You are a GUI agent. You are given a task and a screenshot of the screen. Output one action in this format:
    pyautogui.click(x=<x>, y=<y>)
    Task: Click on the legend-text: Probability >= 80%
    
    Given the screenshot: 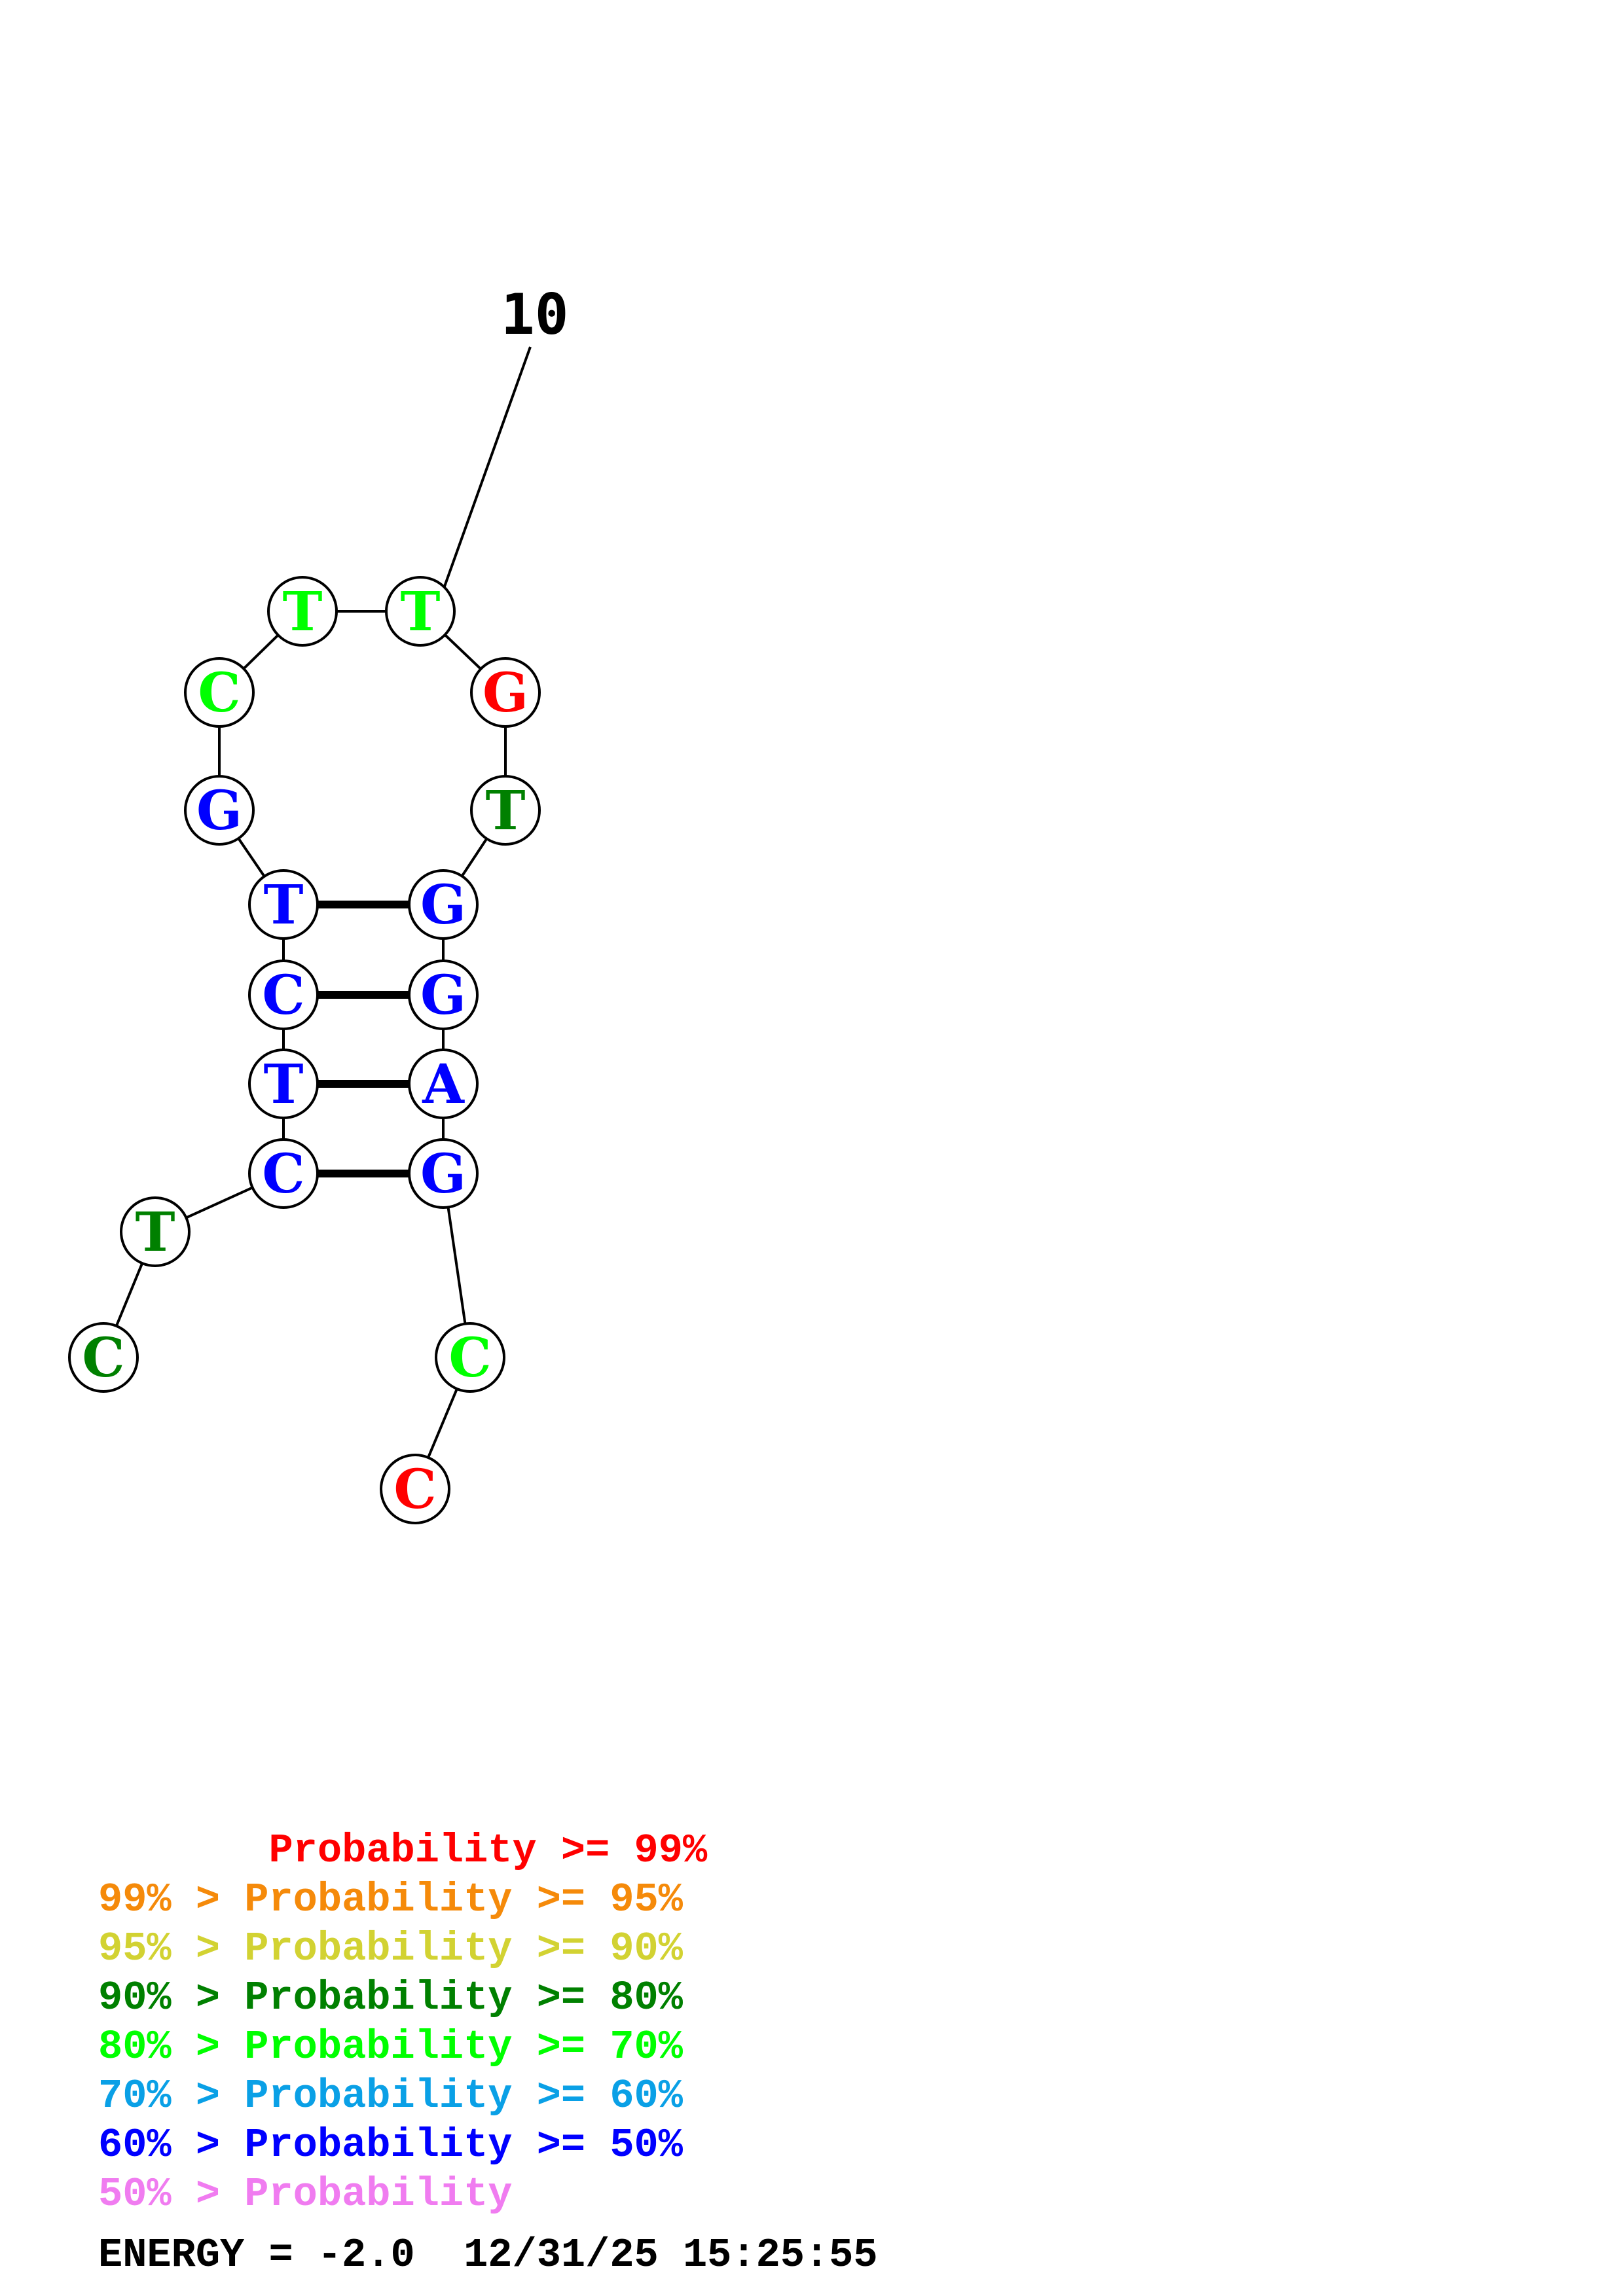 What is the action you would take?
    pyautogui.click(x=463, y=1998)
    